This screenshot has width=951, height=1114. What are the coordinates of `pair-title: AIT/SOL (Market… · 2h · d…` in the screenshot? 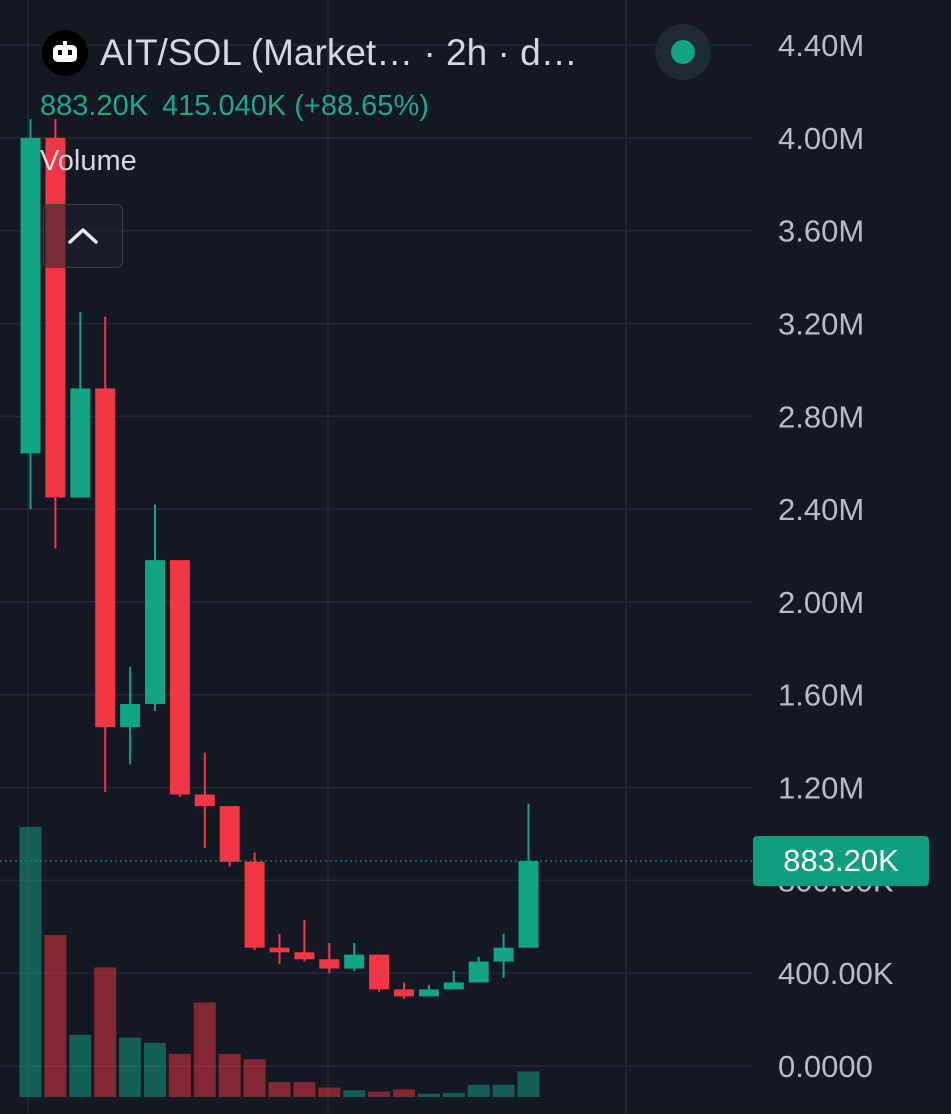 It's located at (339, 52).